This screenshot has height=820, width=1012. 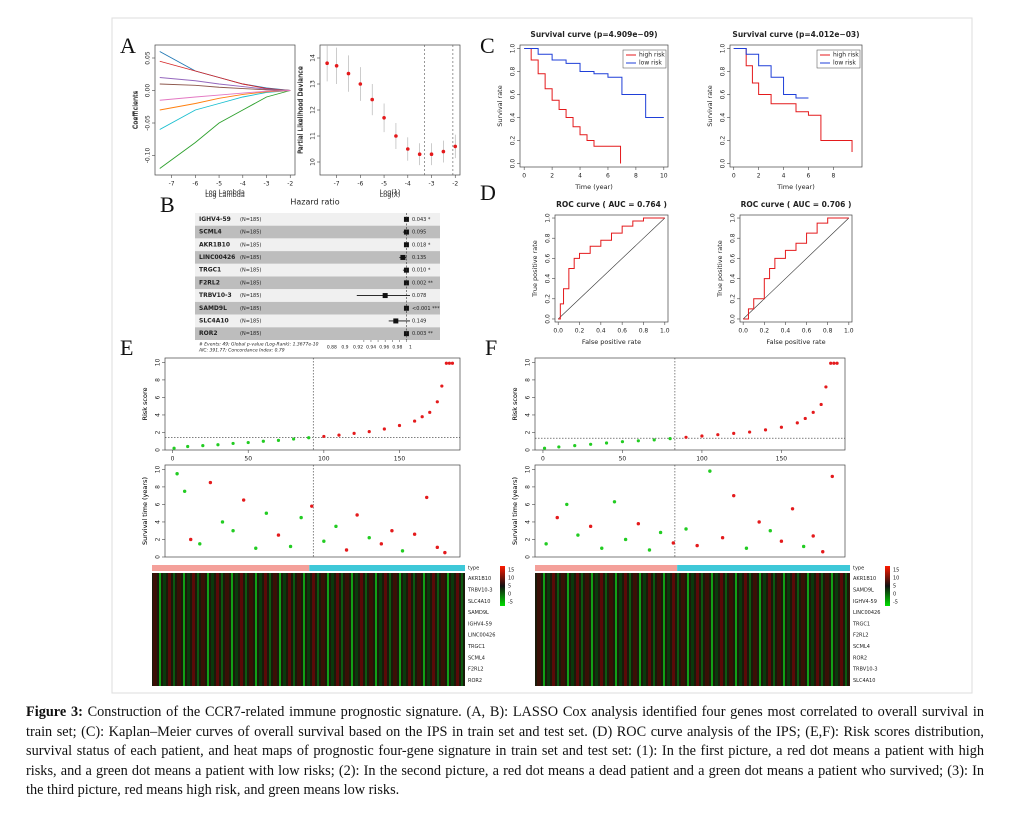 What do you see at coordinates (795, 34) in the screenshot?
I see `plot-title: Survival curve (p=4.012e−03)` at bounding box center [795, 34].